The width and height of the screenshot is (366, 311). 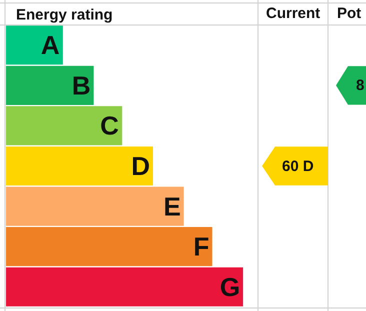 I want to click on y-tick-label: F, so click(x=201, y=247).